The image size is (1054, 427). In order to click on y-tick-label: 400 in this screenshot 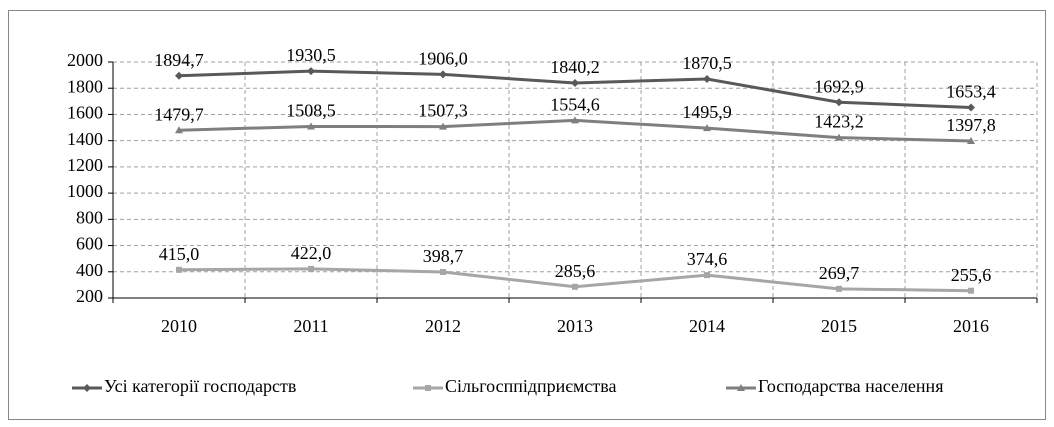, I will do `click(89, 270)`.